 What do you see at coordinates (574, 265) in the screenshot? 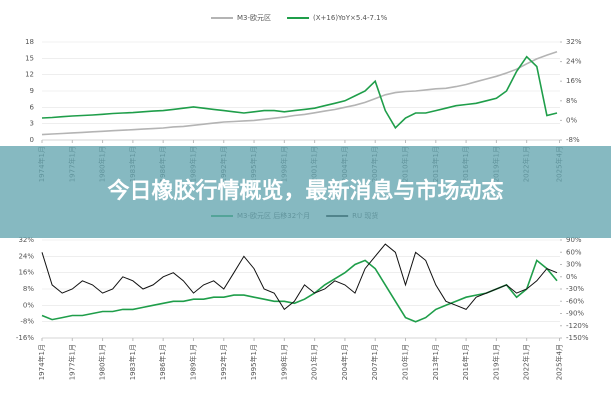
I see `y2-tick-label: 30%` at bounding box center [574, 265].